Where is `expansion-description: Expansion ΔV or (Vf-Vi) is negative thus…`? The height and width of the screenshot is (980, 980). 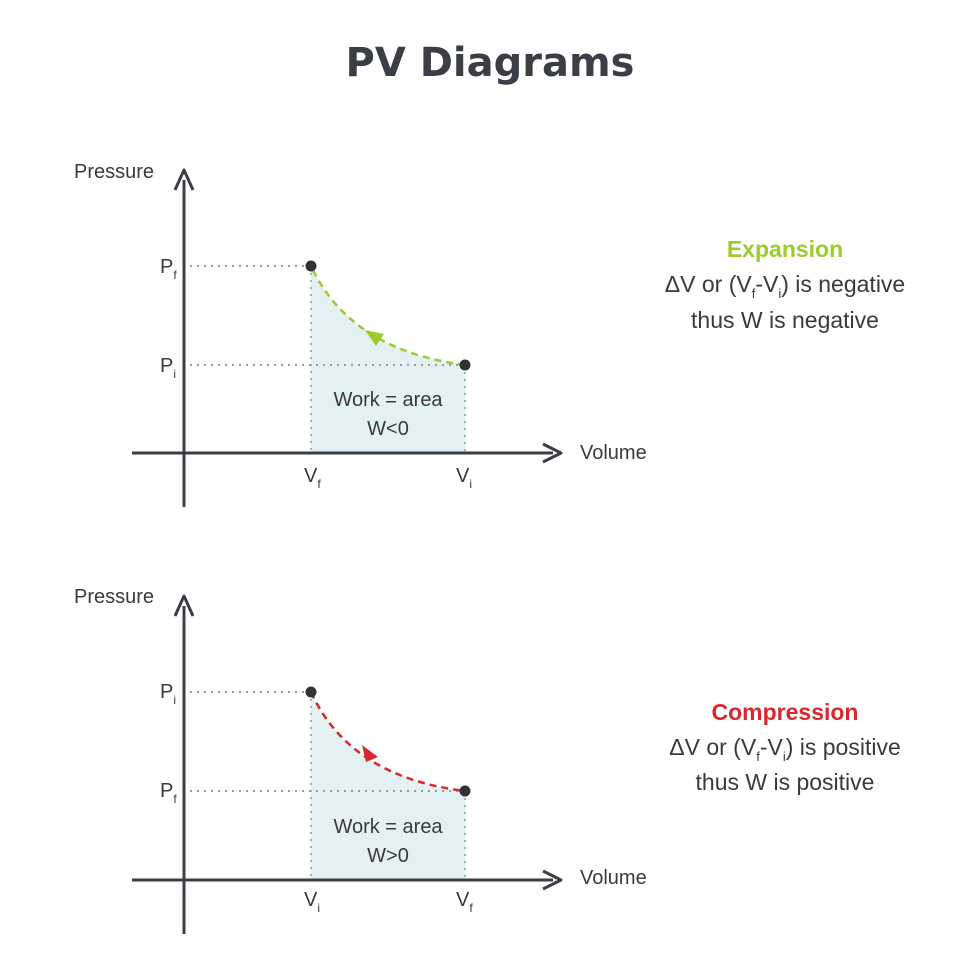
expansion-description: Expansion ΔV or (Vf-Vi) is negative thus… is located at coordinates (785, 284).